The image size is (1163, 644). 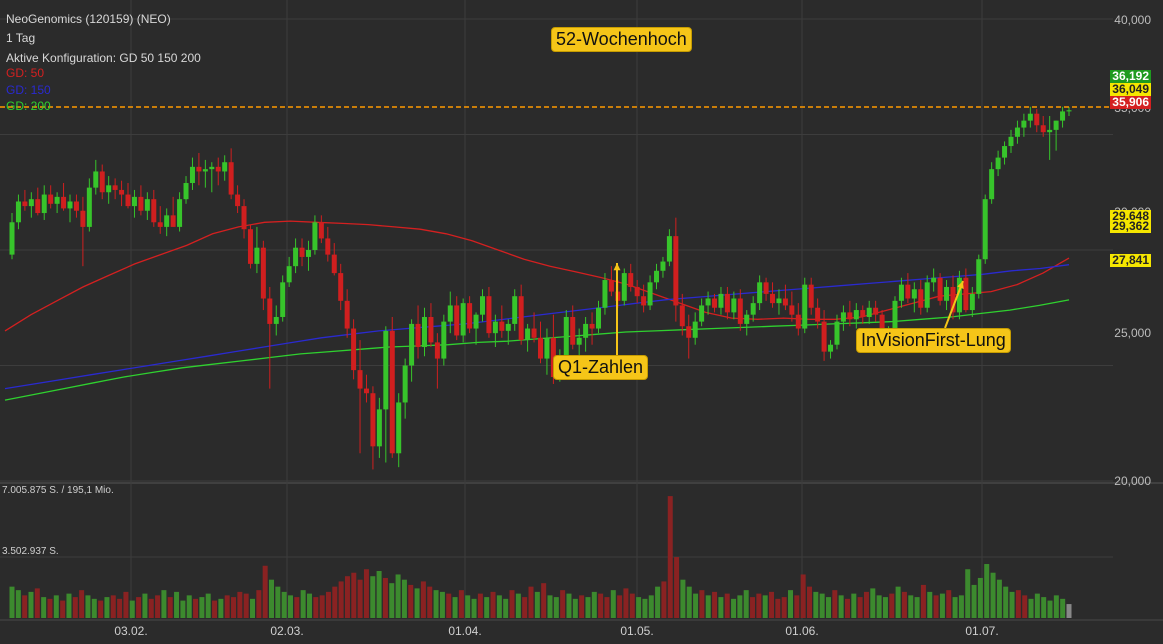 I want to click on chart-interval: 1 Tag, so click(x=21, y=38).